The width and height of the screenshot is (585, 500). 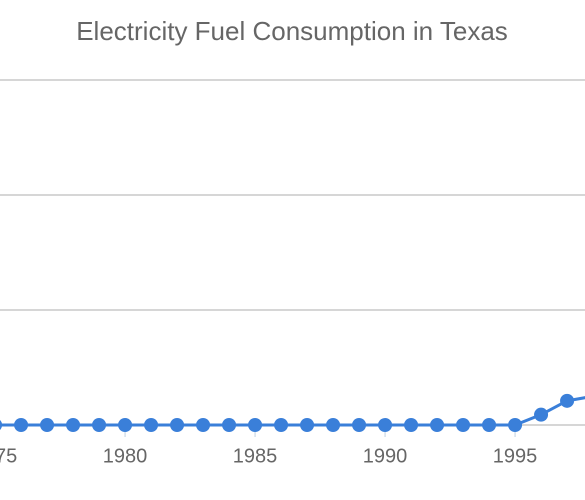 I want to click on series-line, so click(x=292, y=411).